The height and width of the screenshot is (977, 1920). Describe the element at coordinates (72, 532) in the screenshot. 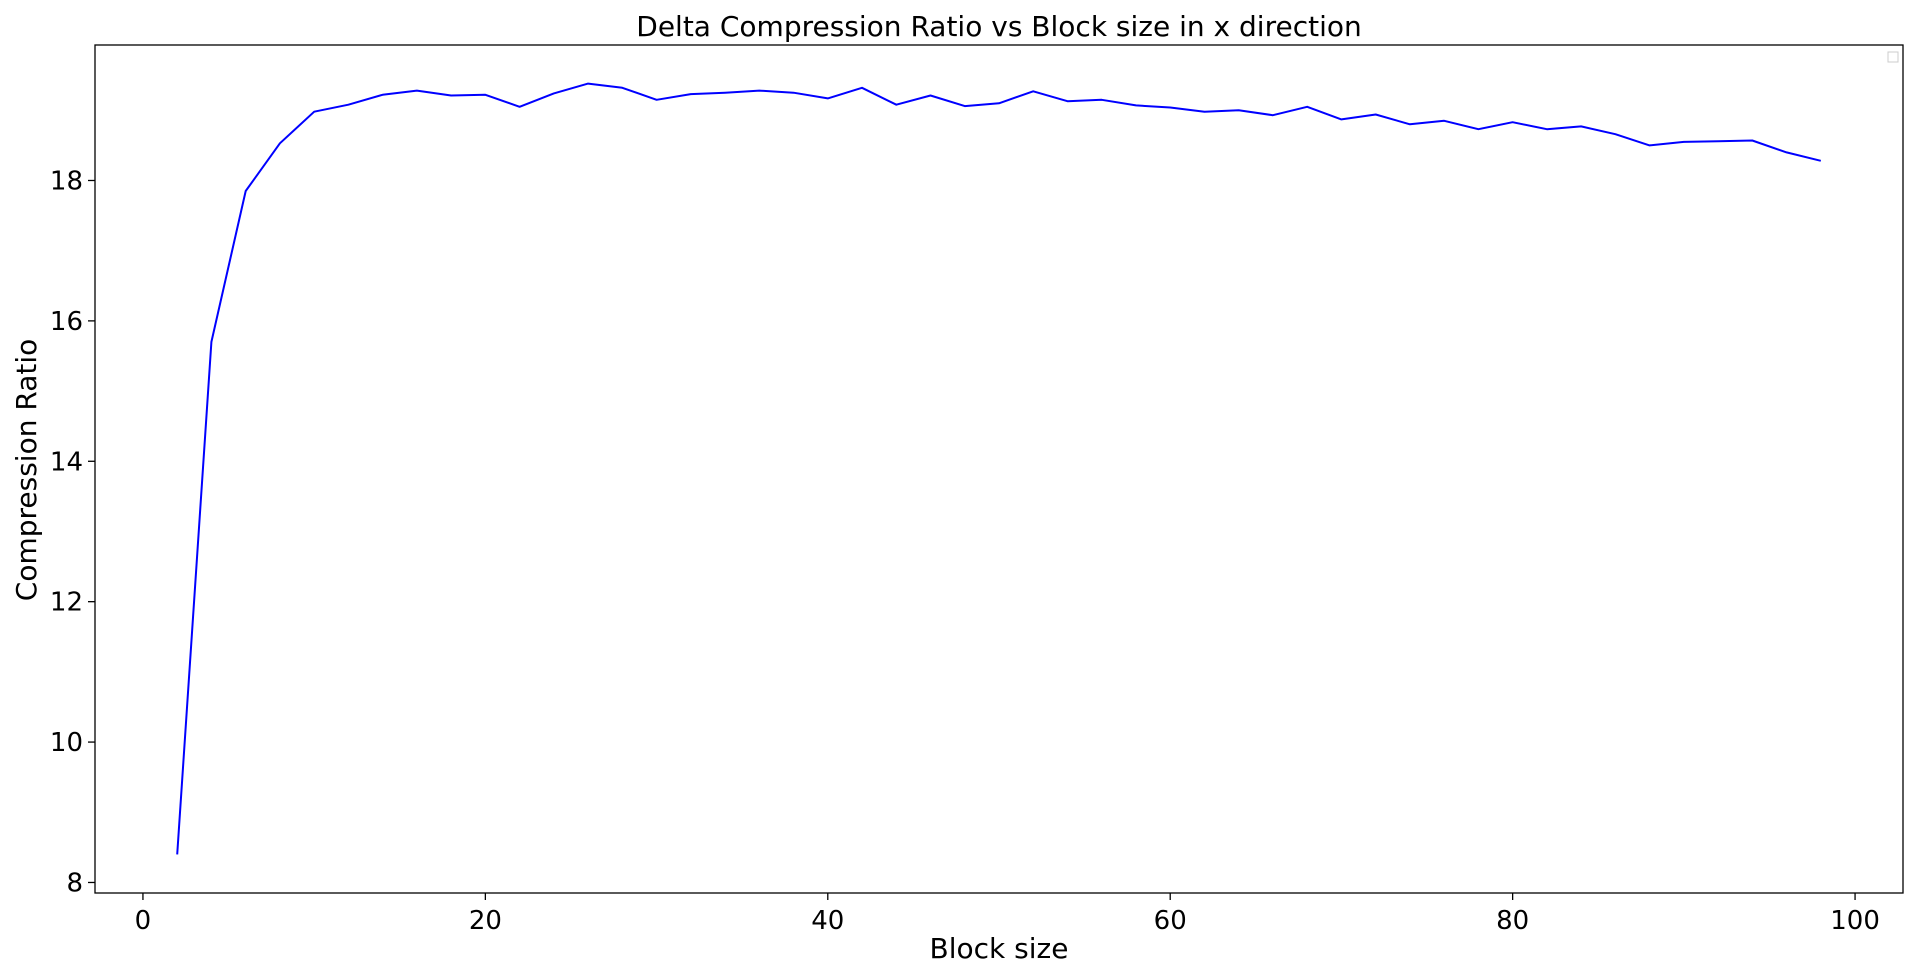

I see `y-axis: 8 10 12 14 16 18` at that location.